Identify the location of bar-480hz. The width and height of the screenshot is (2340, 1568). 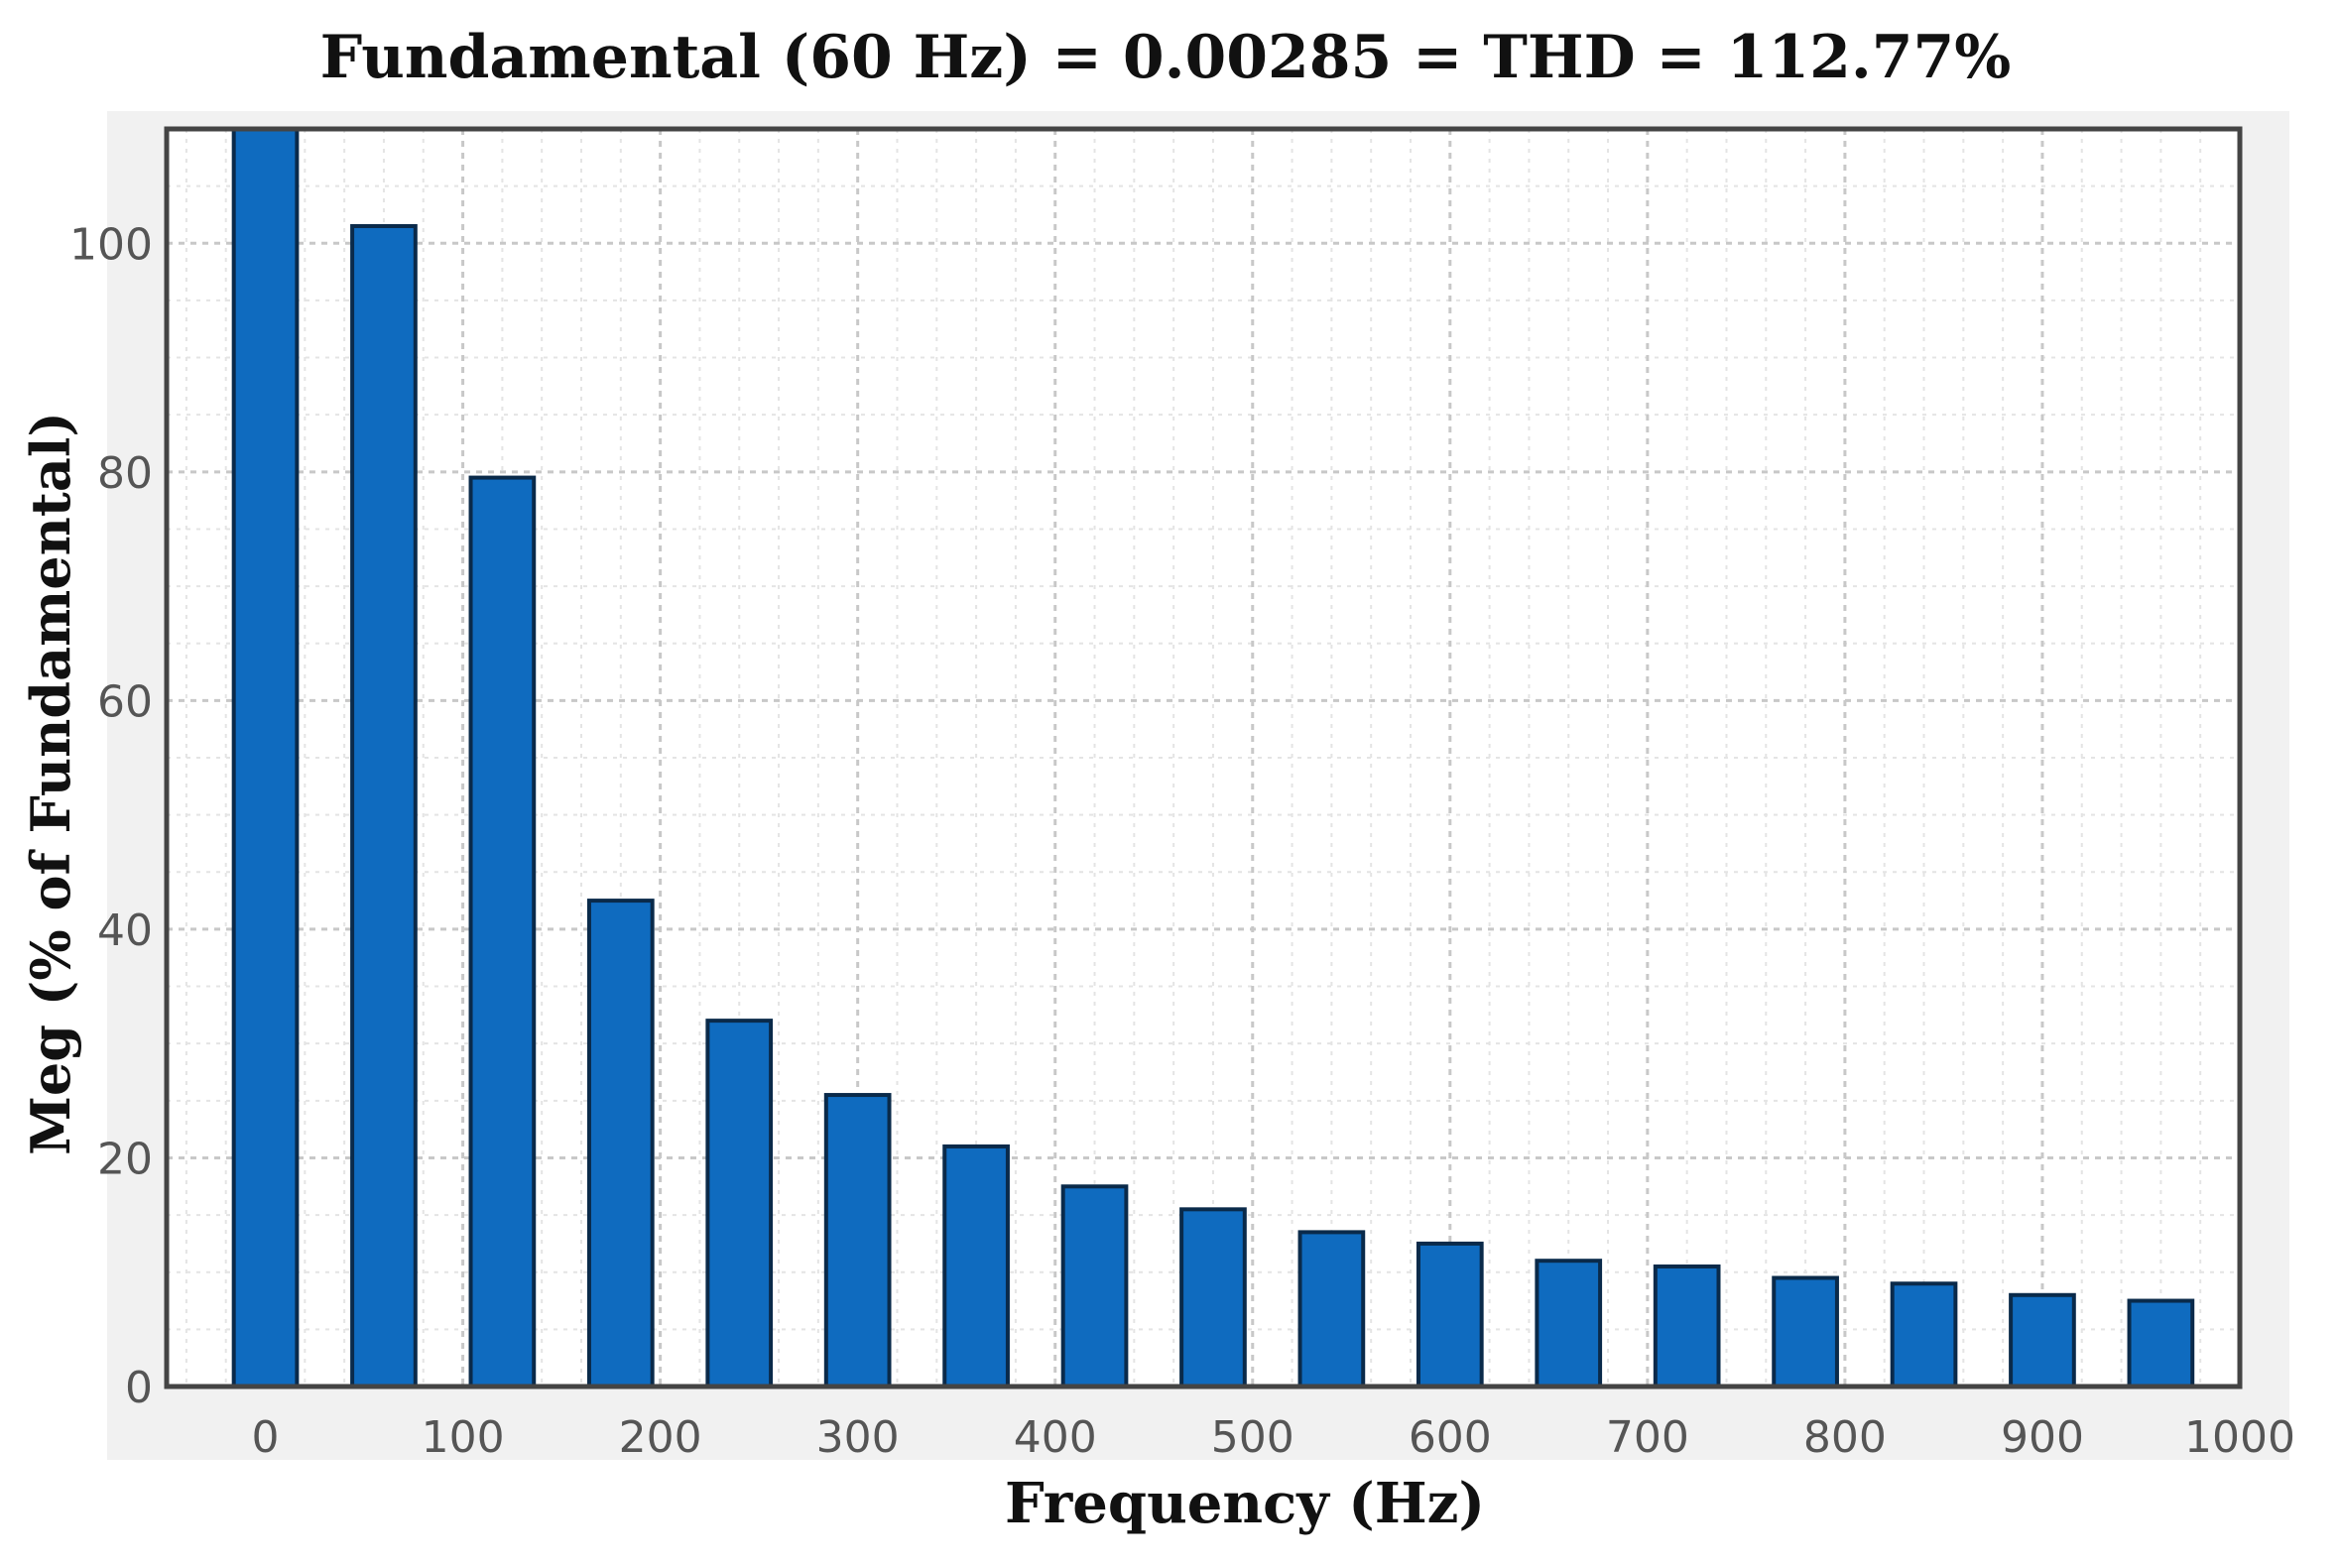
(1213, 1297).